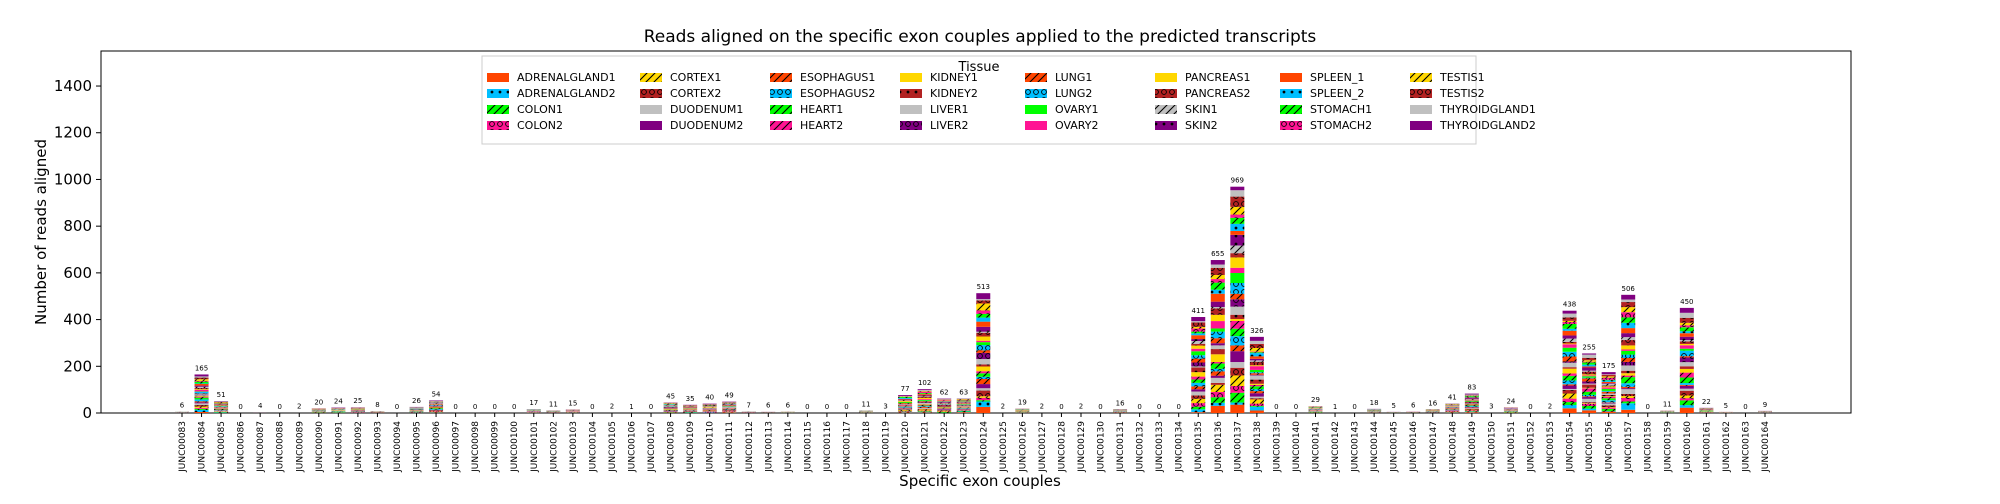  I want to click on bar-value-label: 24, so click(1510, 401).